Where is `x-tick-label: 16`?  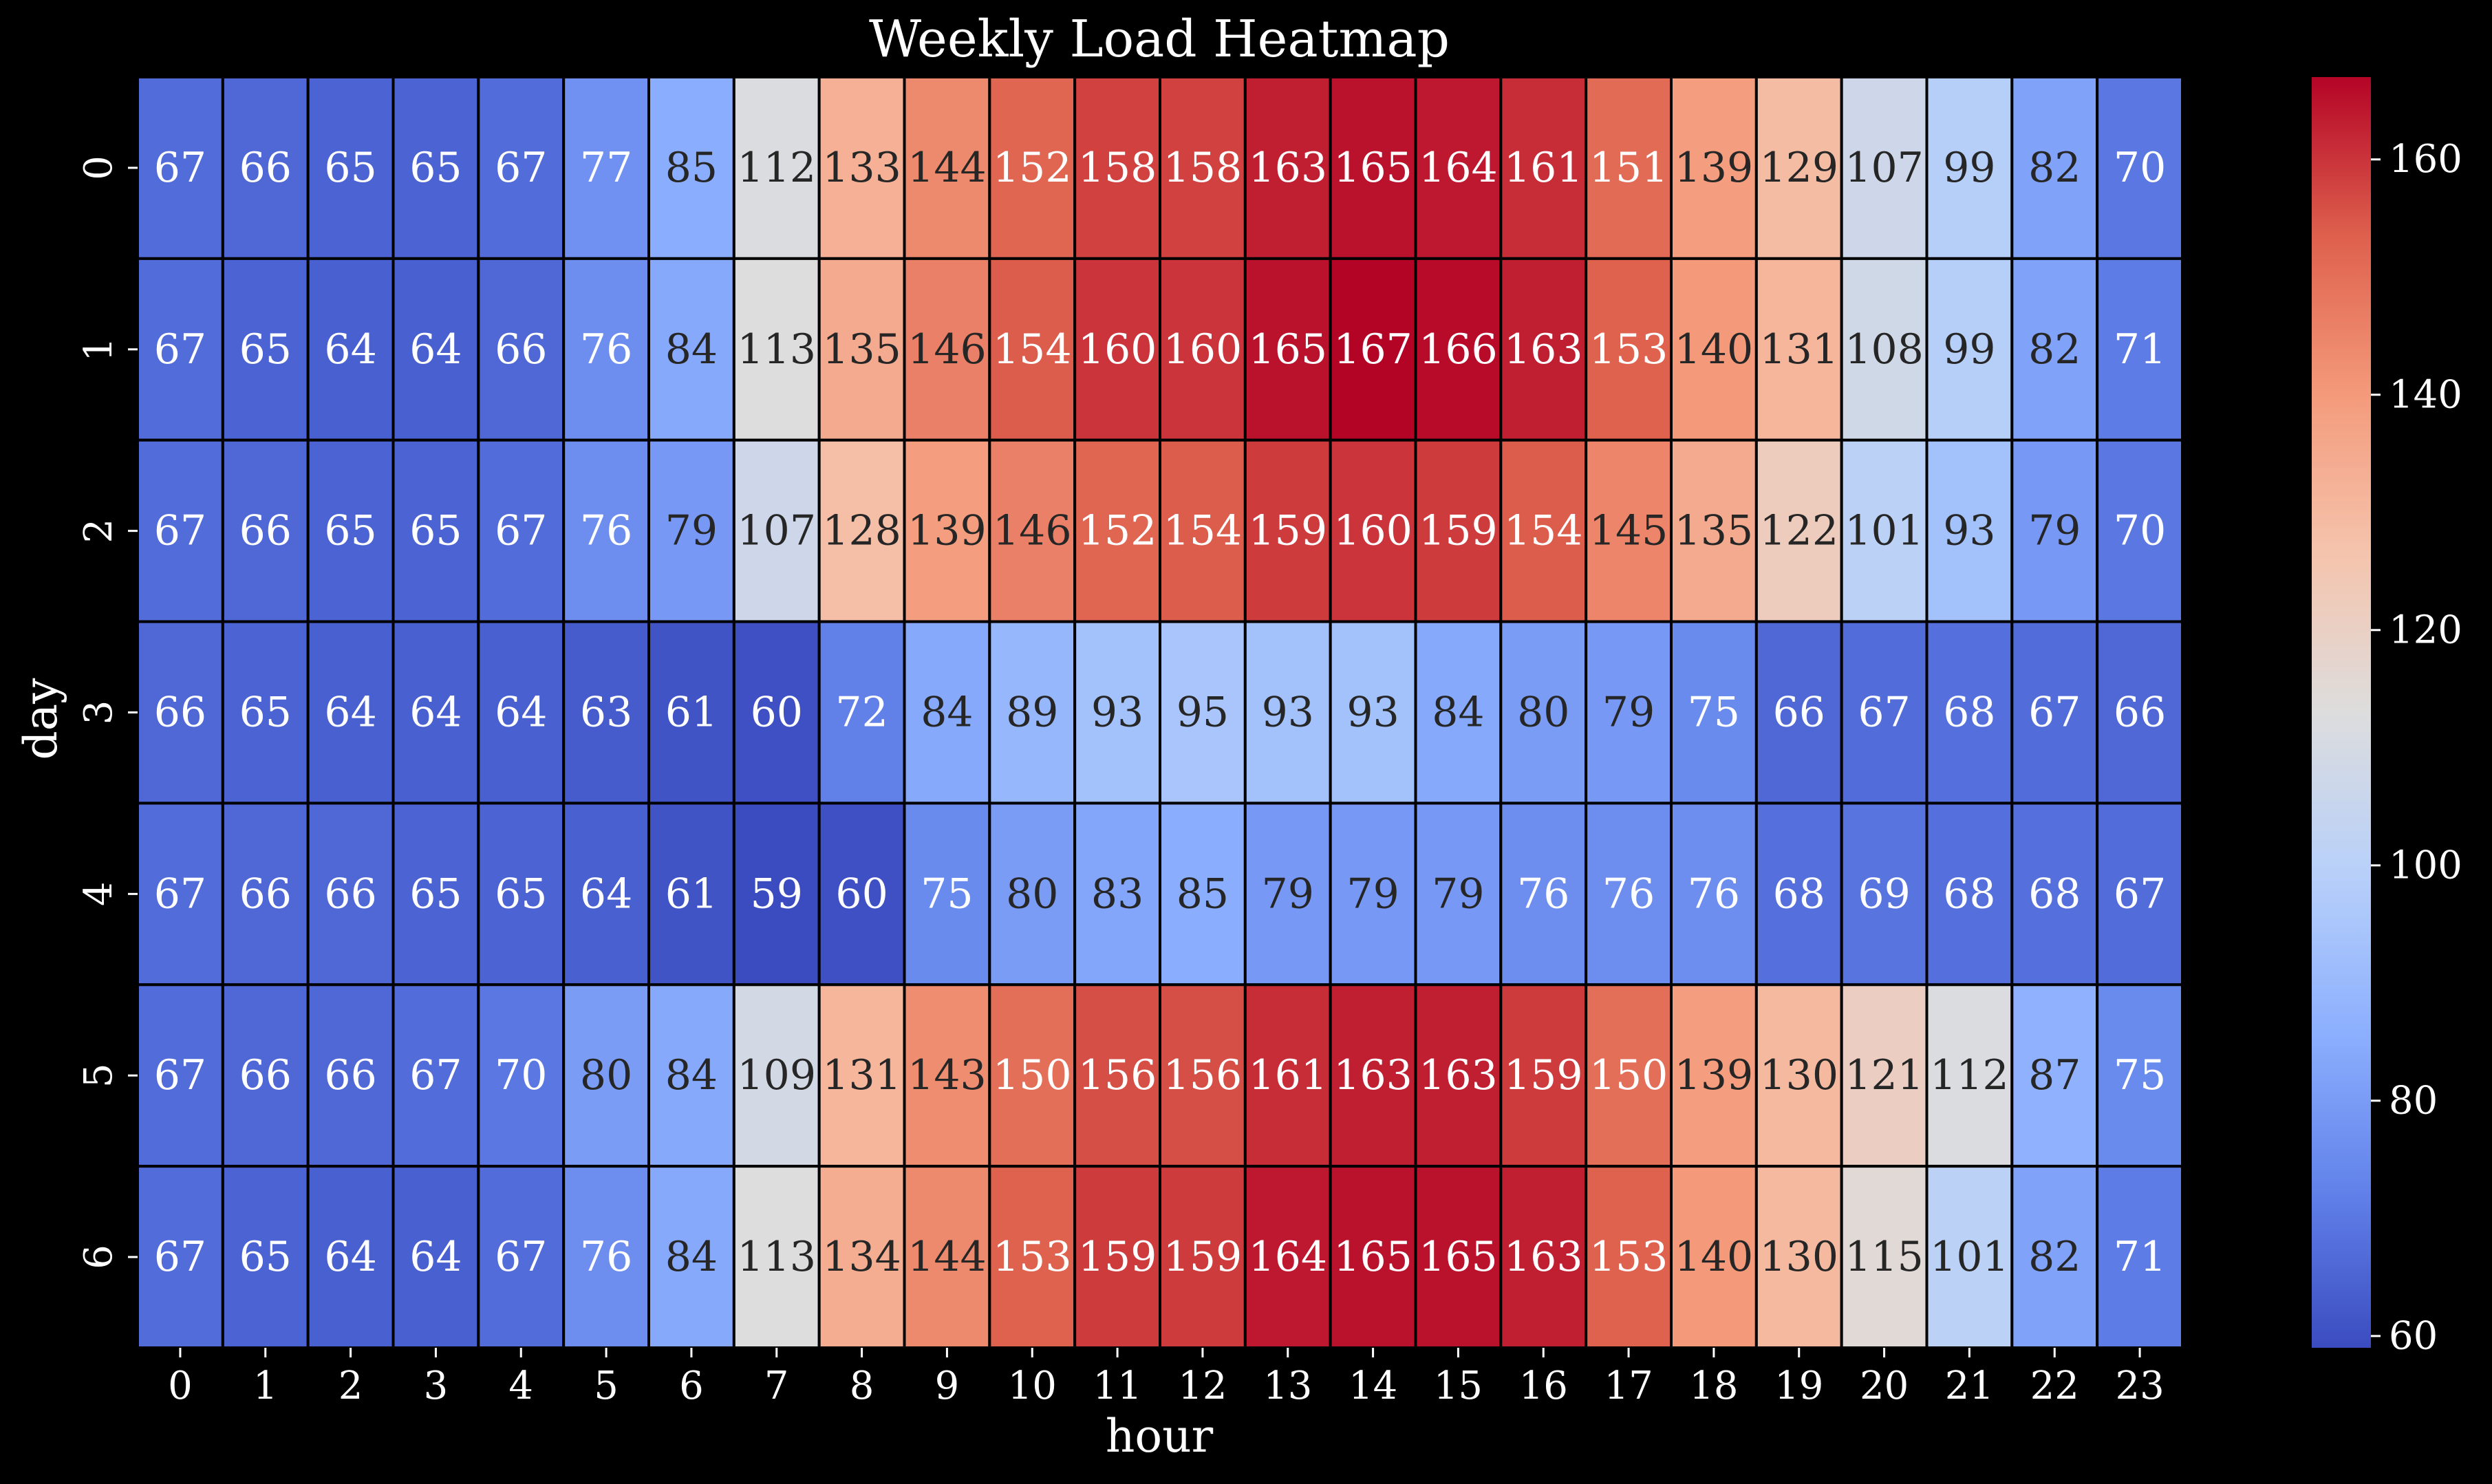 x-tick-label: 16 is located at coordinates (1543, 1386).